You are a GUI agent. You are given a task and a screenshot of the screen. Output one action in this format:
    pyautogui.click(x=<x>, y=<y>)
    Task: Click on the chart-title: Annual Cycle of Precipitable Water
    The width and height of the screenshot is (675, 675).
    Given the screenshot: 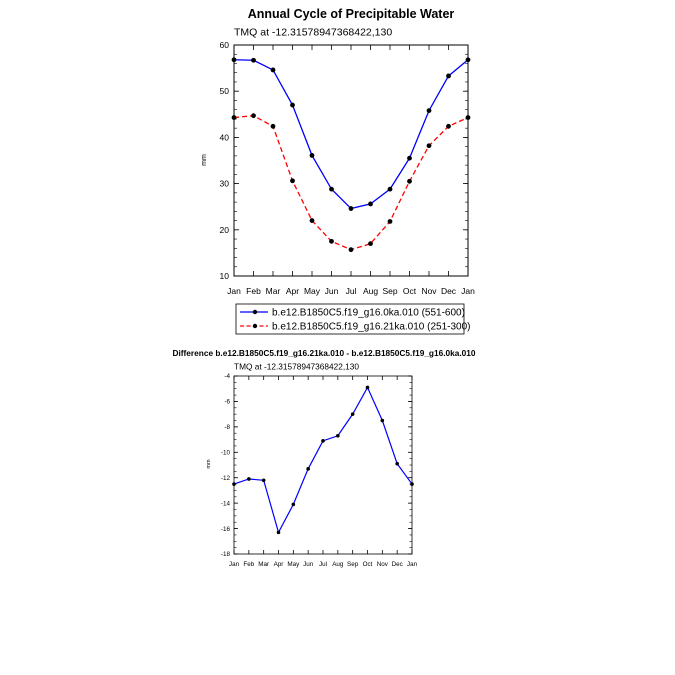 What is the action you would take?
    pyautogui.click(x=351, y=14)
    